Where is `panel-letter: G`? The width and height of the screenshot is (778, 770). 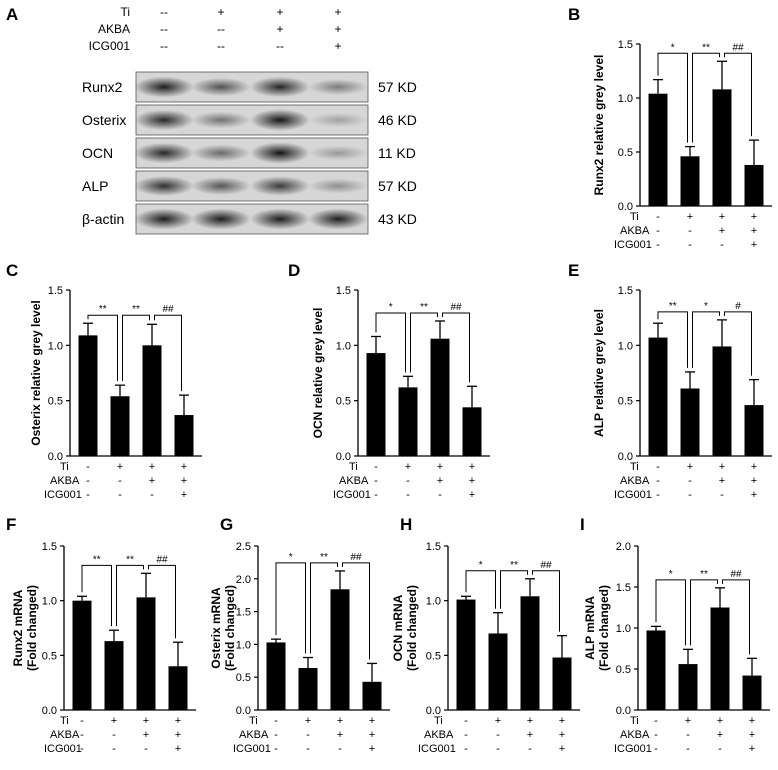 panel-letter: G is located at coordinates (226, 524).